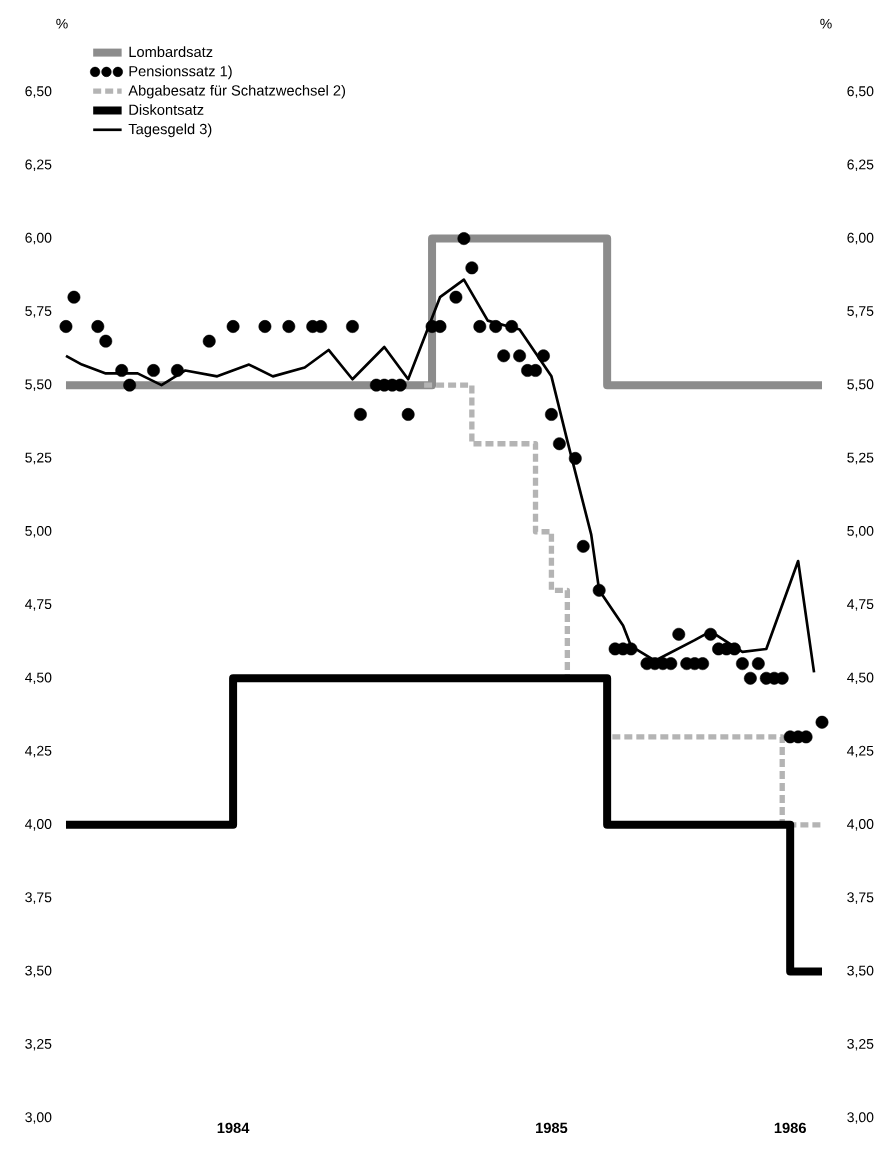  Describe the element at coordinates (38, 238) in the screenshot. I see `y-tick-label: 6,00` at that location.